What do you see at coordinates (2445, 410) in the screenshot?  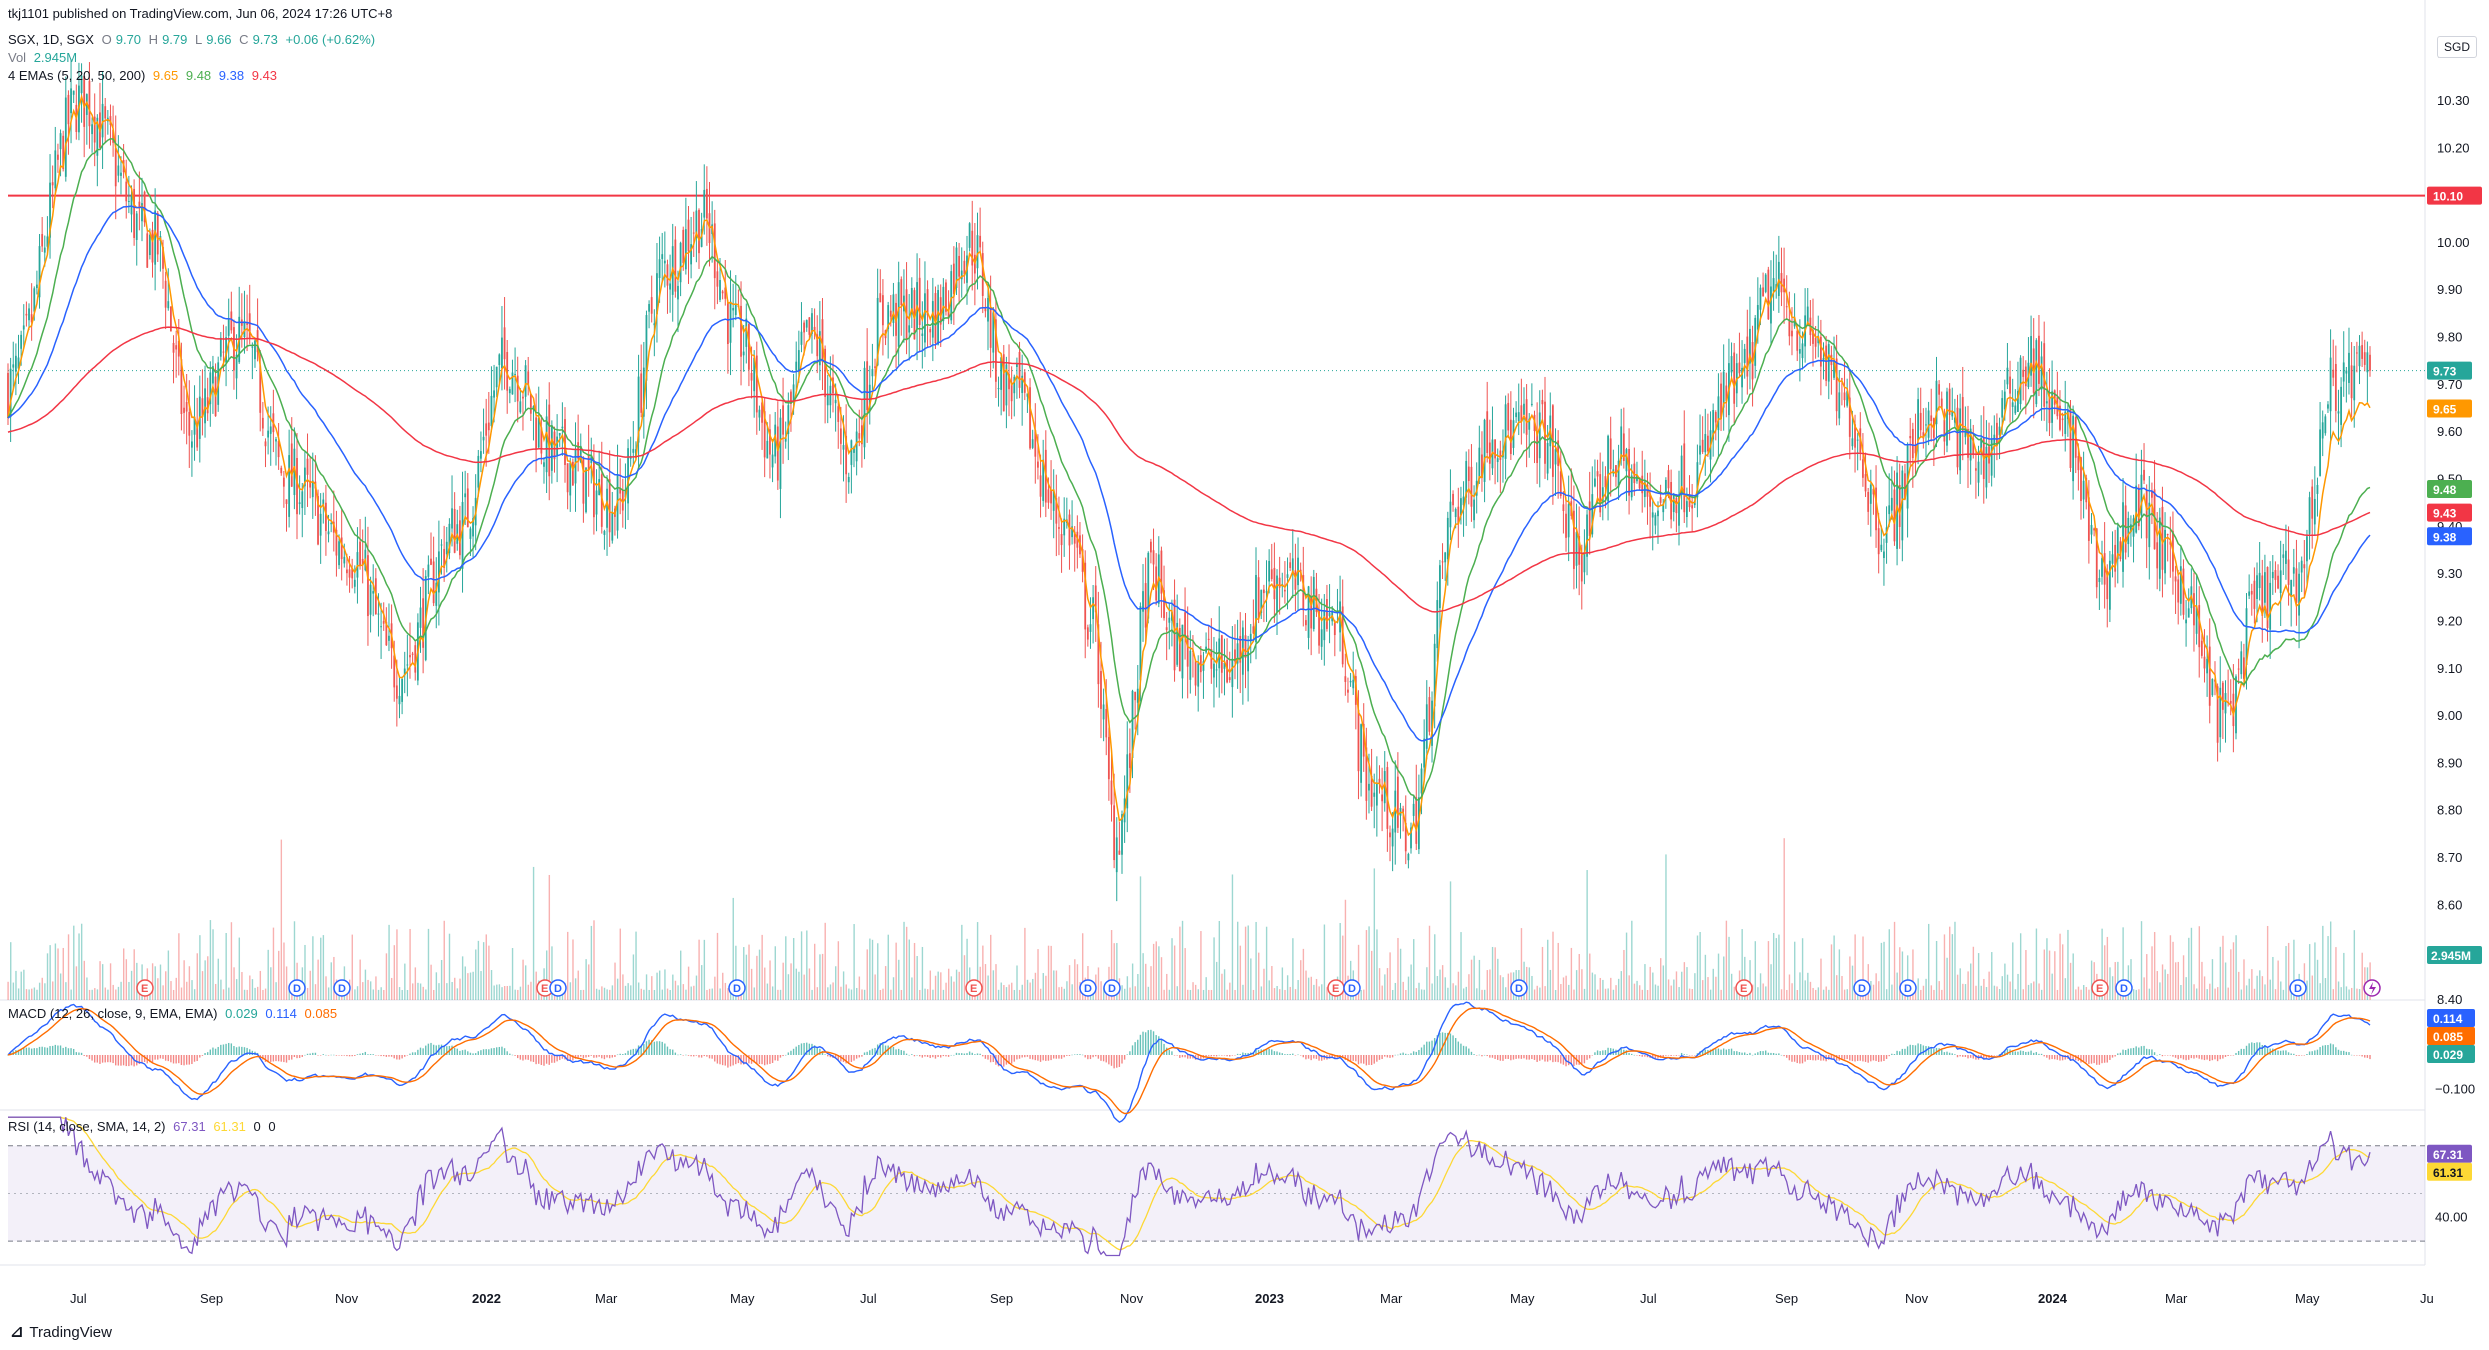 I see `ema5-price-tag-label: 9.65` at bounding box center [2445, 410].